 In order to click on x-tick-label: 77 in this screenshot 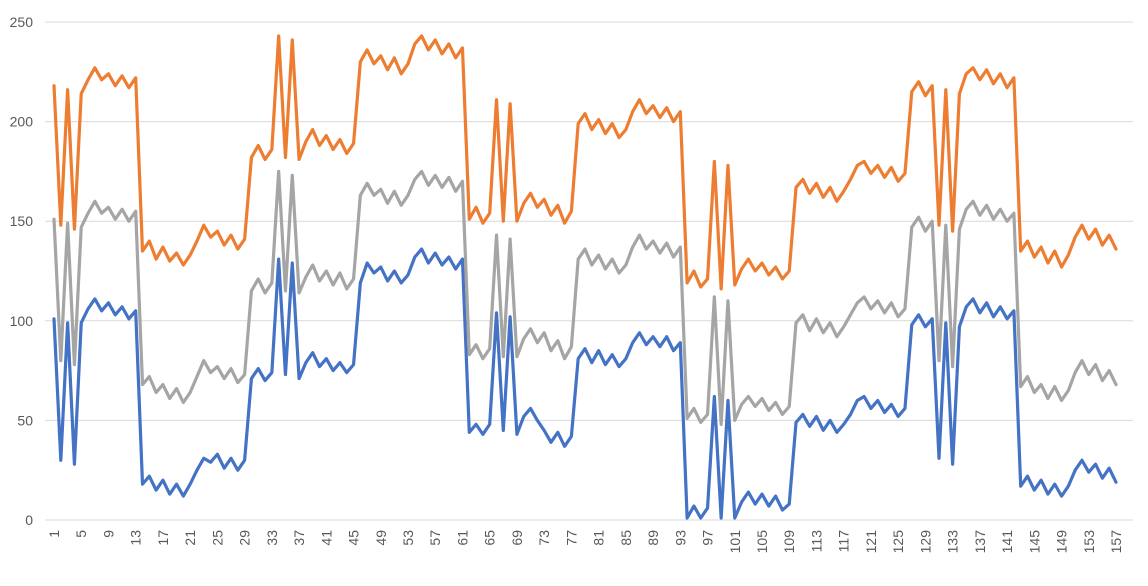, I will do `click(571, 538)`.